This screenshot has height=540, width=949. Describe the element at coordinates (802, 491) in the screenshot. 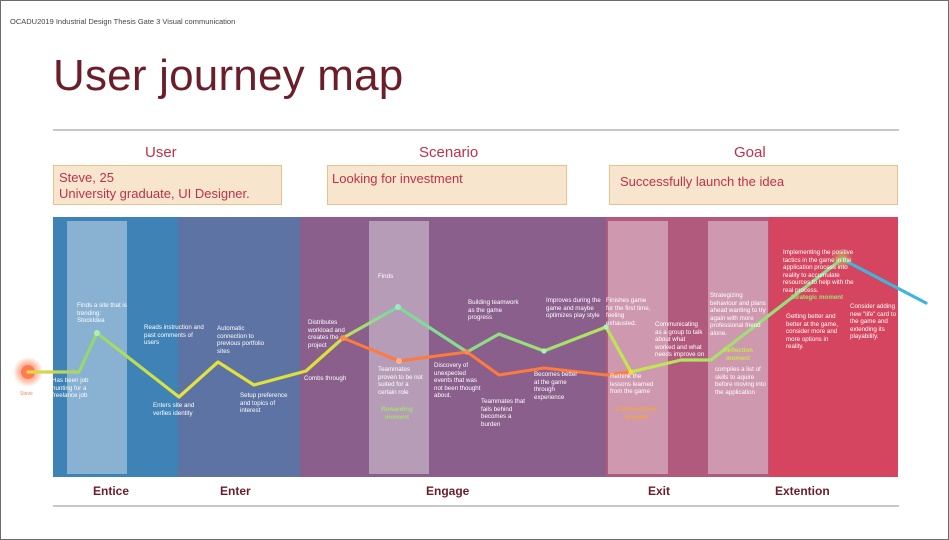

I see `stage-label-extension: Extention` at that location.